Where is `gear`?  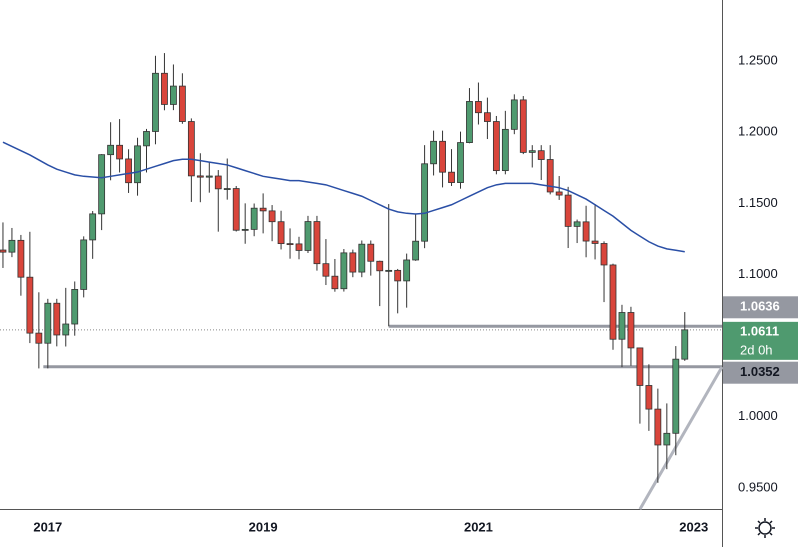 gear is located at coordinates (765, 528).